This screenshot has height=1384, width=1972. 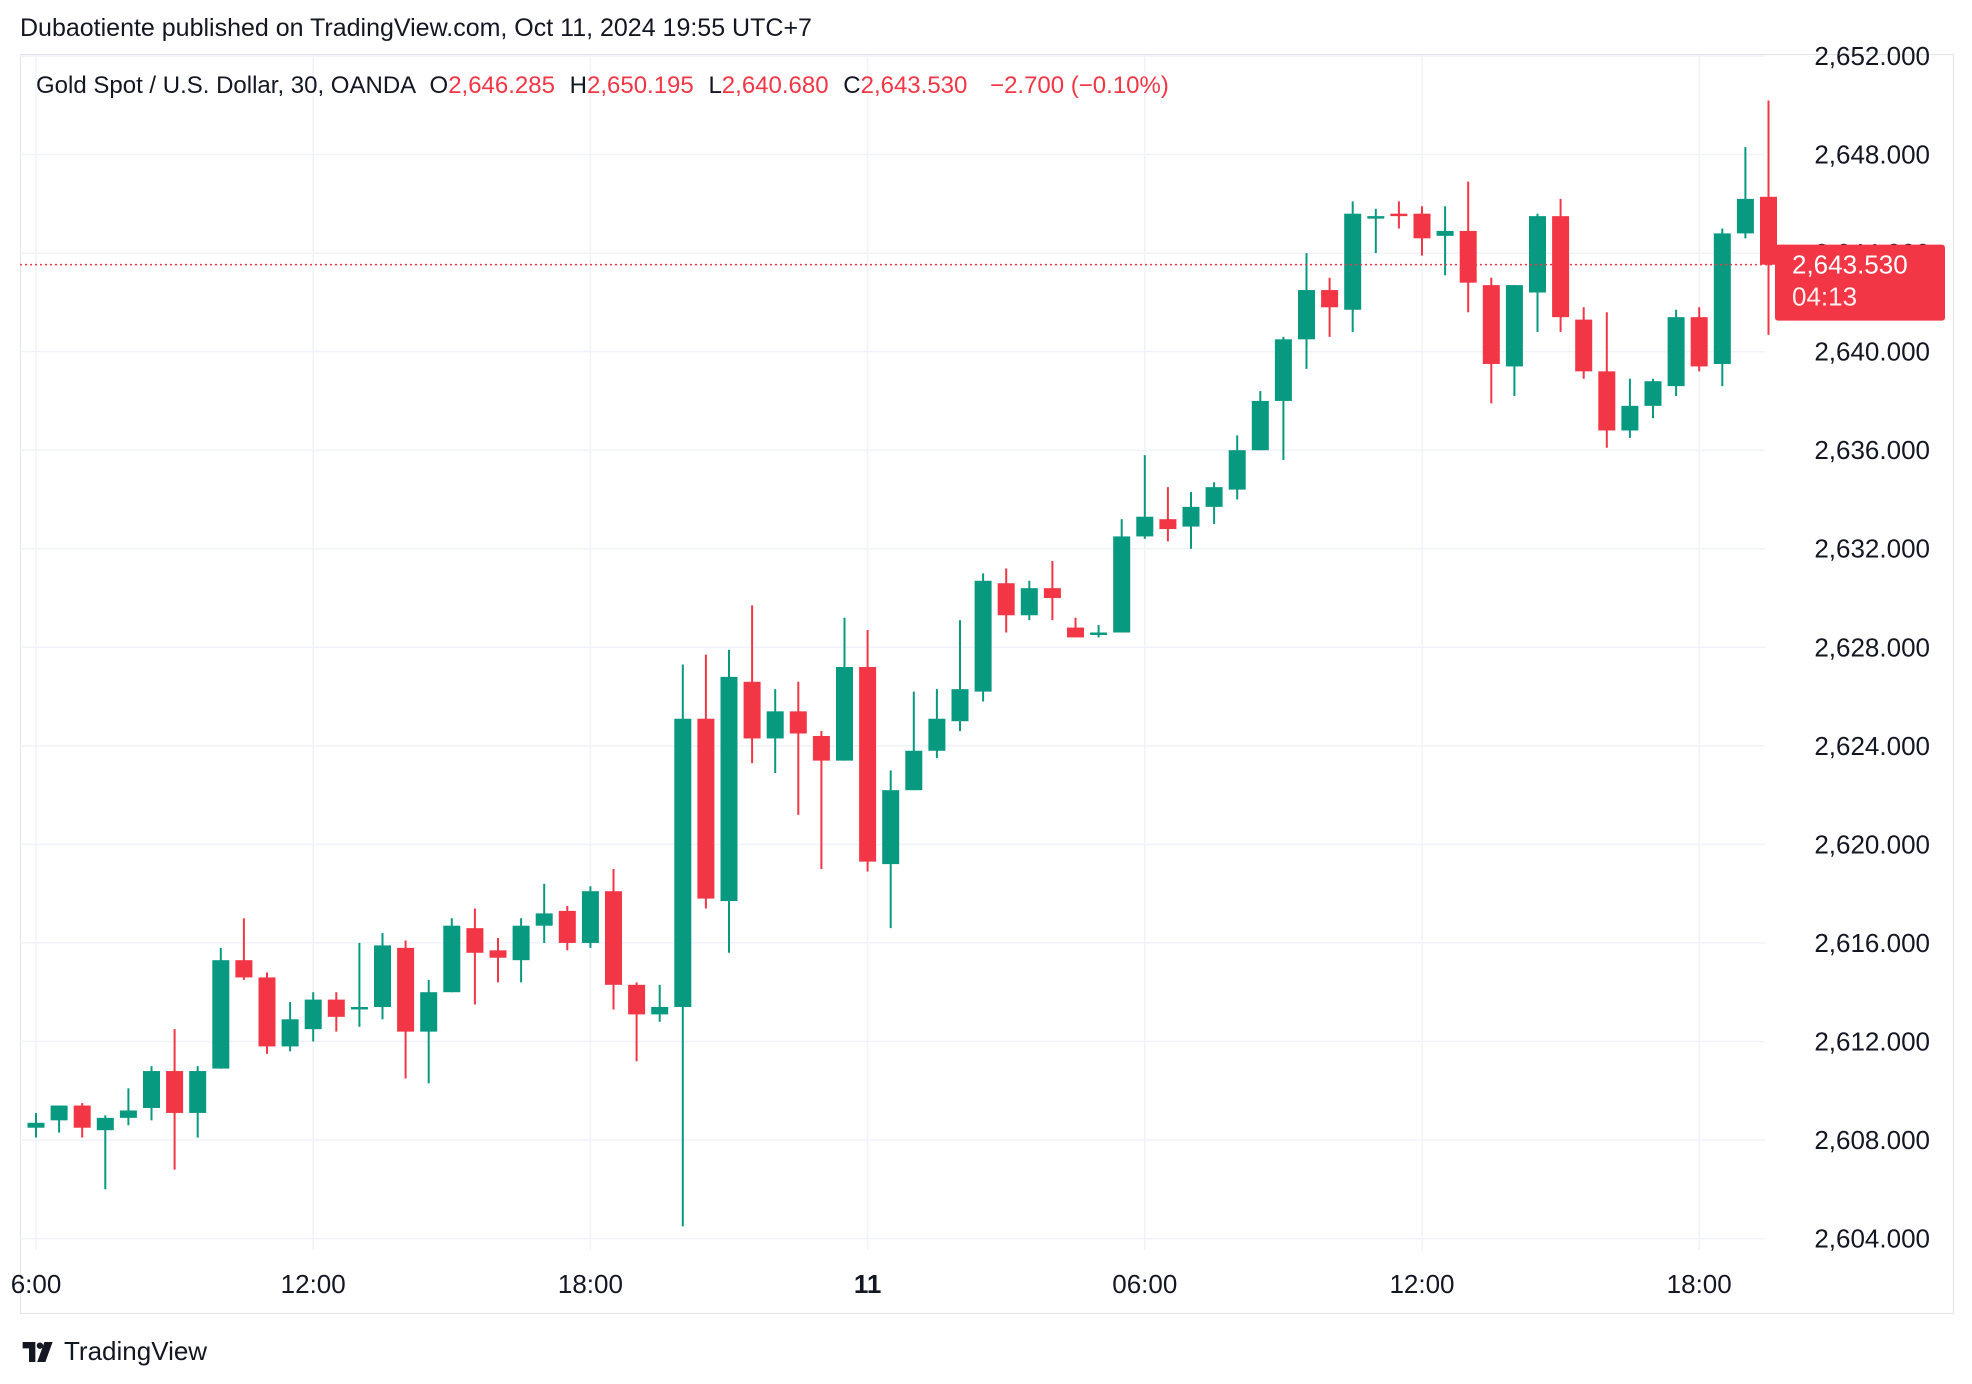 I want to click on close-value: 2,643.530, so click(x=914, y=85).